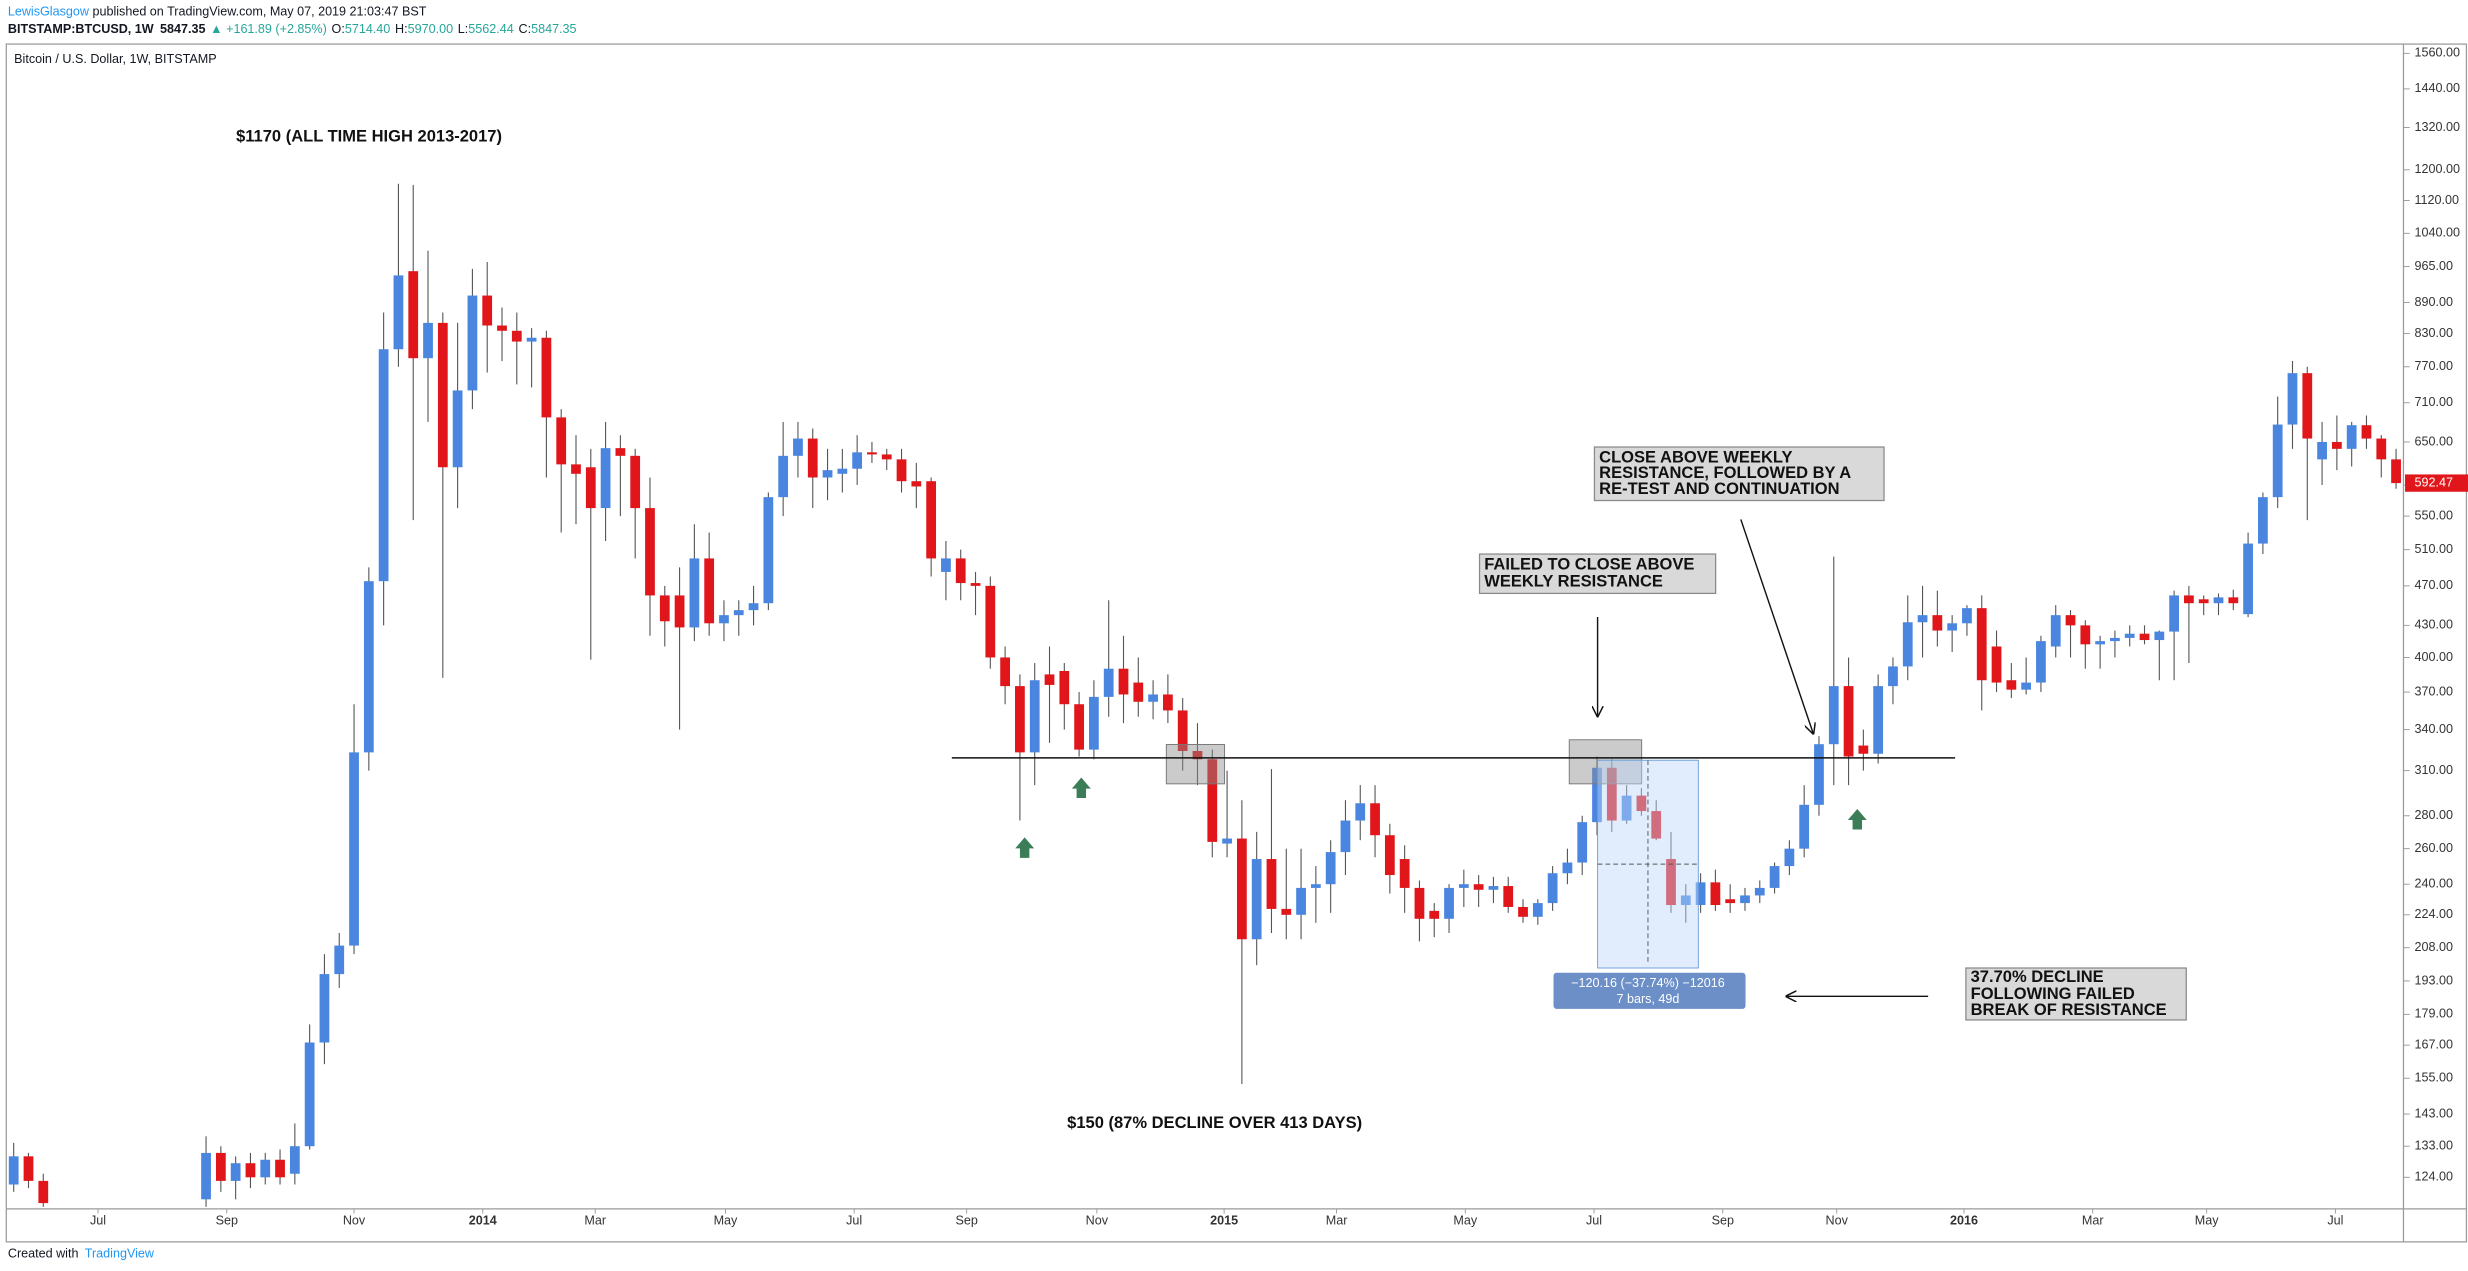 The image size is (2468, 1271). I want to click on measure-label-bg, so click(1649, 990).